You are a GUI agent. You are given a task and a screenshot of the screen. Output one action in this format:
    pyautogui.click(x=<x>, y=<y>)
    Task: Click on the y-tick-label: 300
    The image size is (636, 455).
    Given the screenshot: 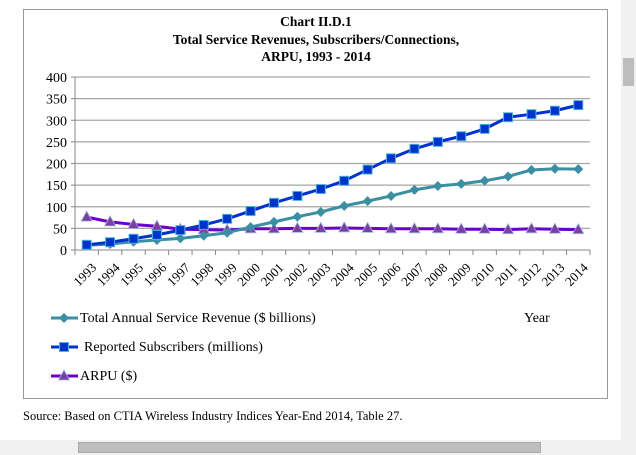 What is the action you would take?
    pyautogui.click(x=56, y=121)
    